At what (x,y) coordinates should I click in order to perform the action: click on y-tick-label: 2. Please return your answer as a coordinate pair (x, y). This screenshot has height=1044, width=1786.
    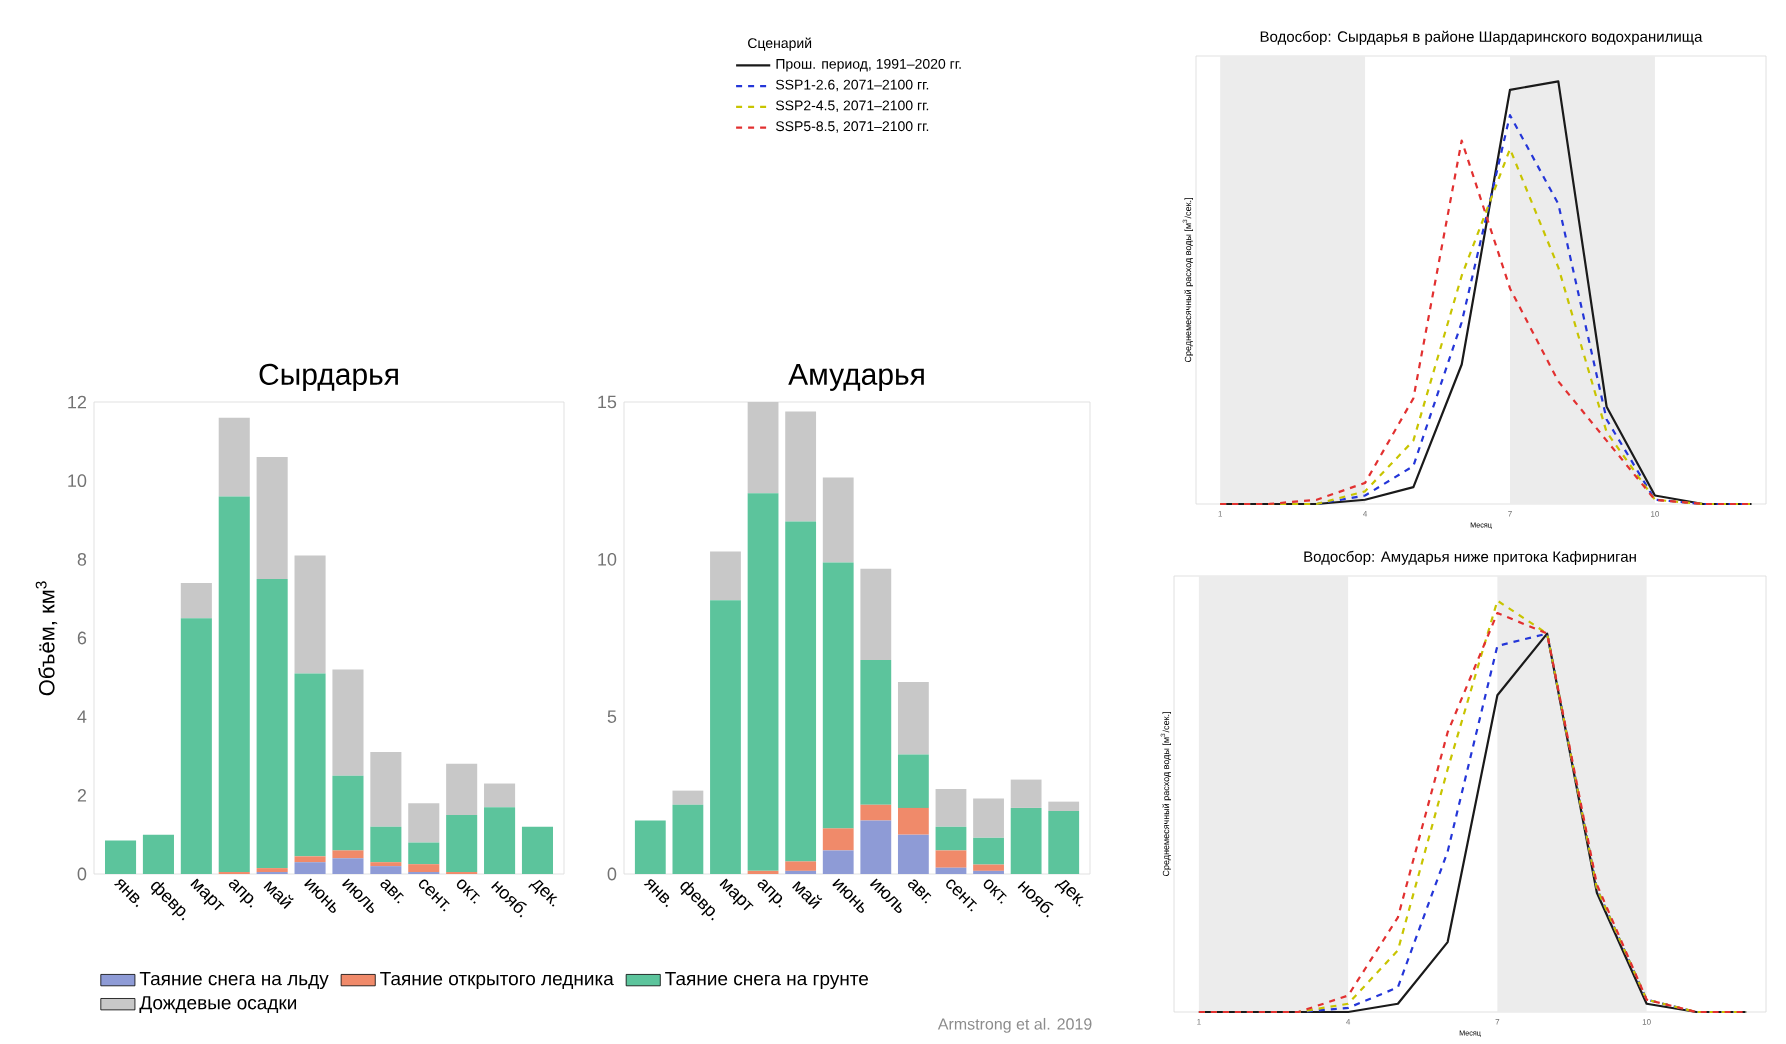
    Looking at the image, I should click on (82, 795).